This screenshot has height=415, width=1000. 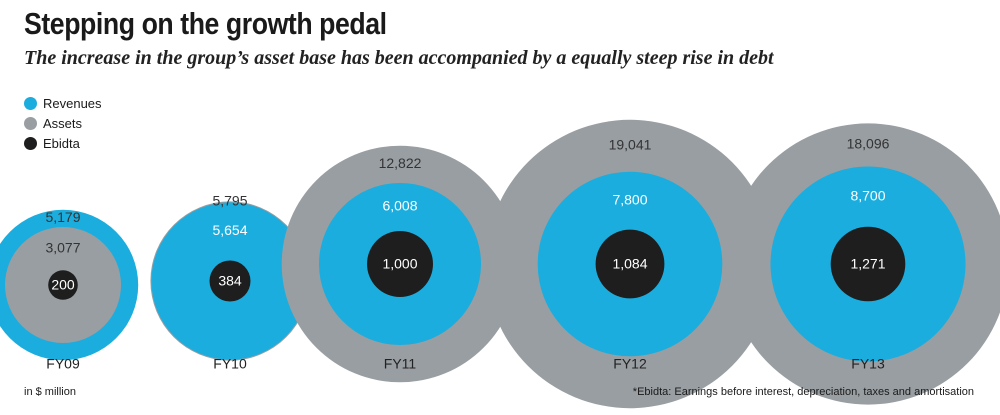 I want to click on chart-title: Stepping on the growth pedal, so click(x=205, y=23).